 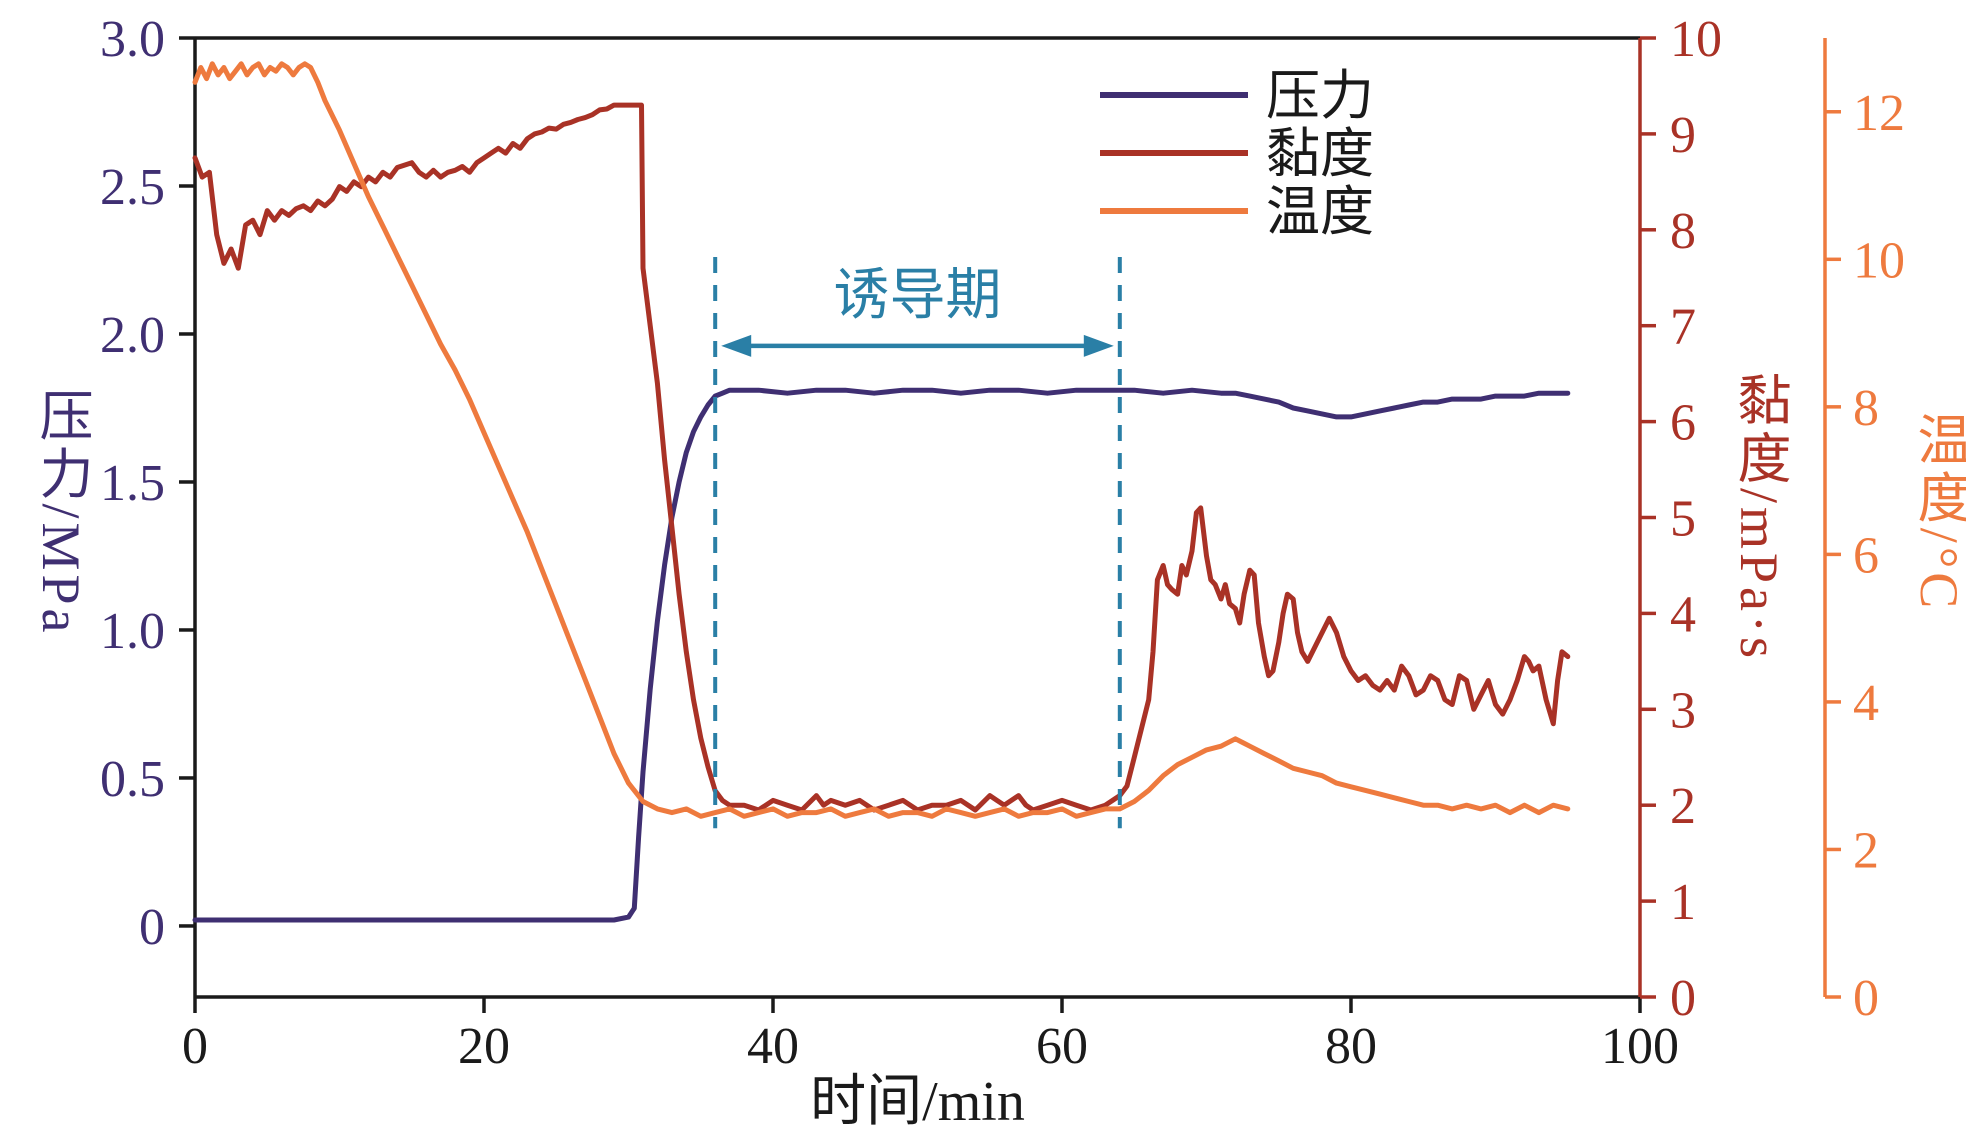 What do you see at coordinates (1759, 517) in the screenshot?
I see `viscosity-axis-title: 黏度/mPa·s` at bounding box center [1759, 517].